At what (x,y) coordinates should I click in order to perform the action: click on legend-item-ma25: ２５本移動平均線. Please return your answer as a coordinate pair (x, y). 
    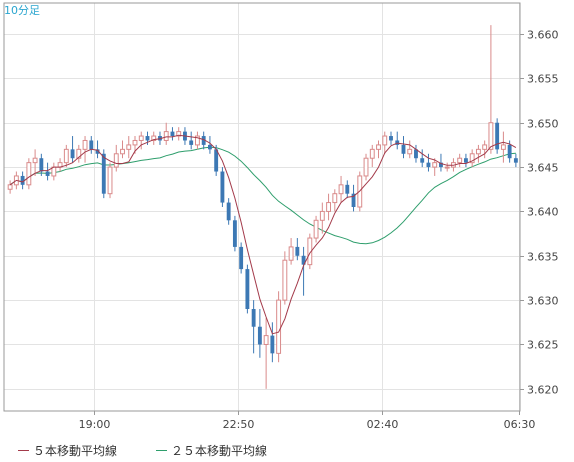
    Looking at the image, I should click on (211, 450).